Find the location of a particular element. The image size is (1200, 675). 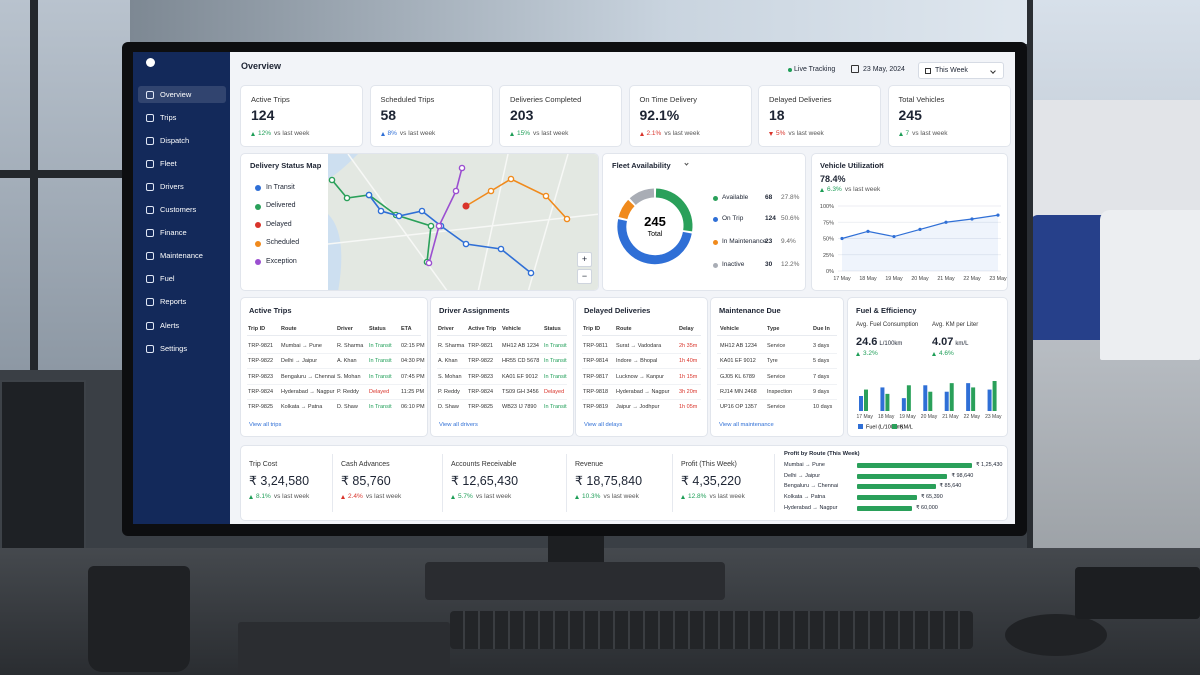

window-top is located at coordinates (580, 22).